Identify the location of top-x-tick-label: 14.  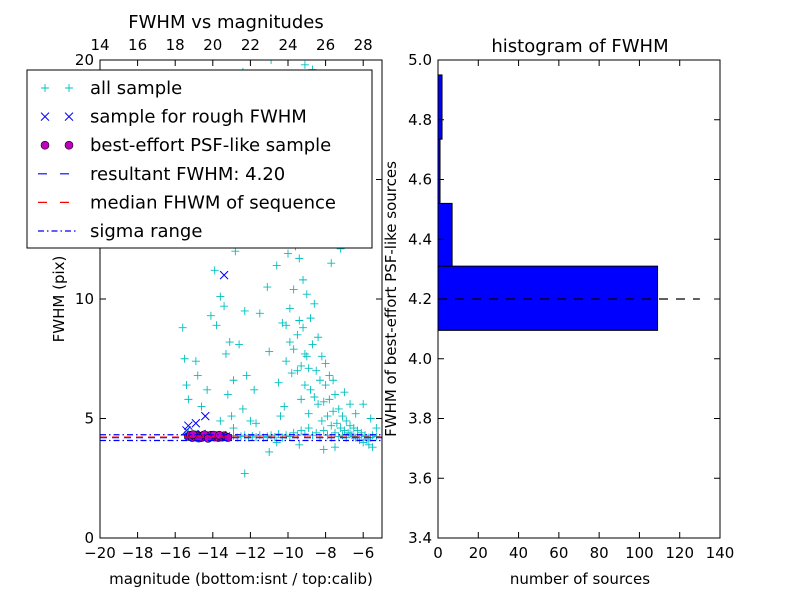
(99, 45).